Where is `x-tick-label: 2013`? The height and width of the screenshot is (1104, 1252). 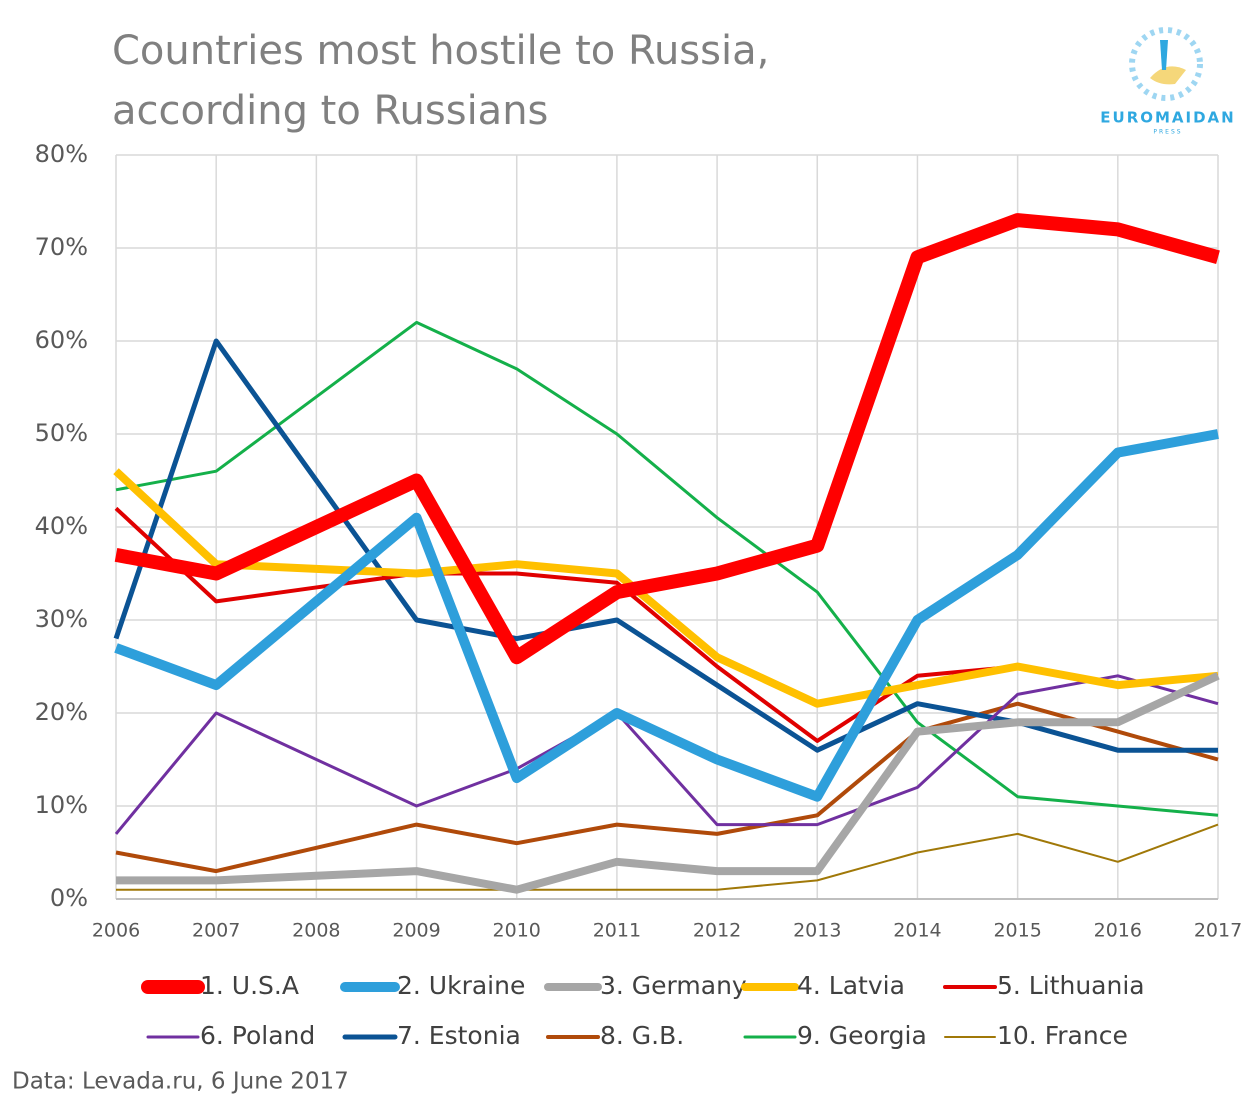
x-tick-label: 2013 is located at coordinates (817, 931).